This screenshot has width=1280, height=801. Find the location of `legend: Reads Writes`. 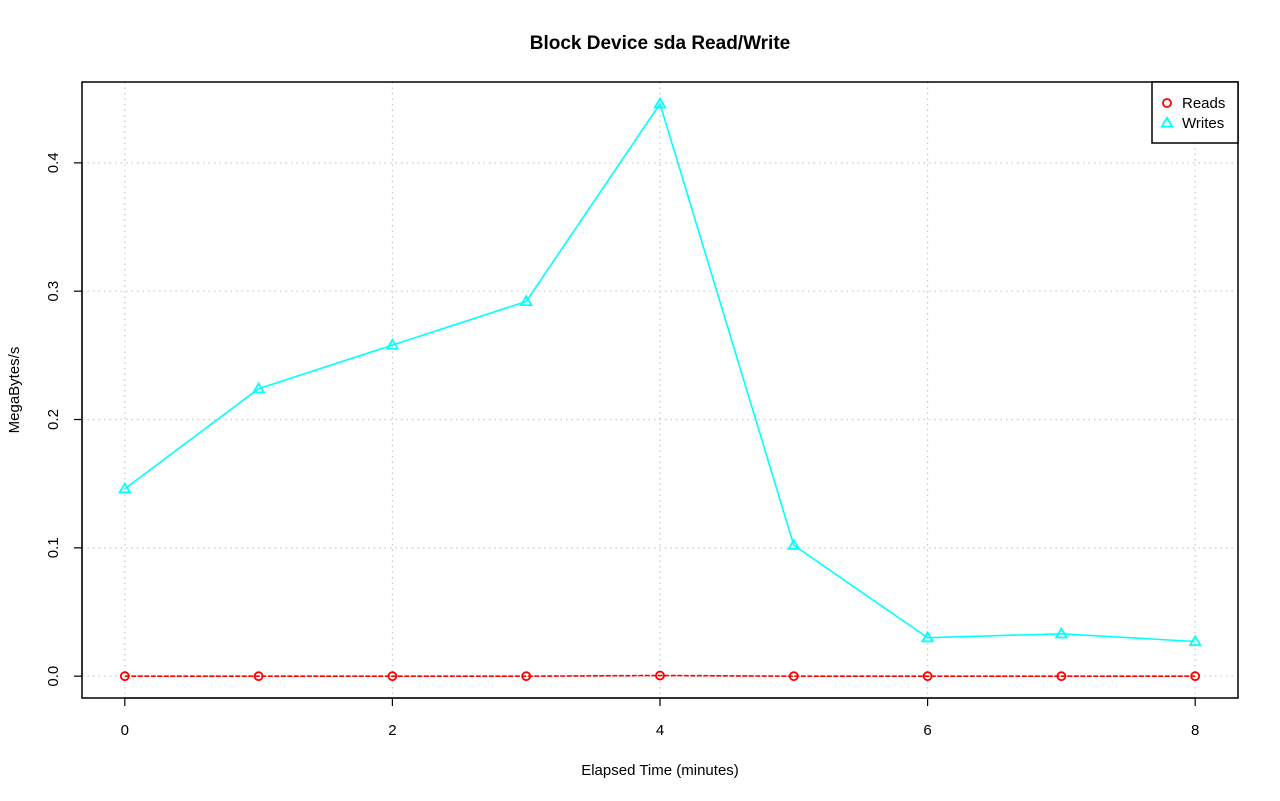

legend: Reads Writes is located at coordinates (1195, 112).